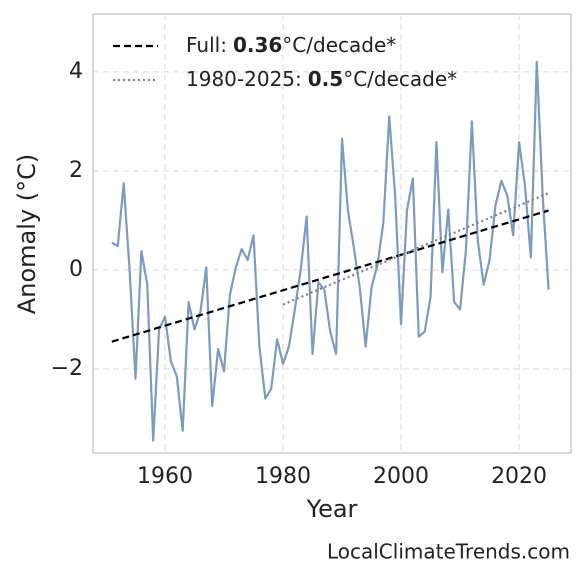 The height and width of the screenshot is (580, 585). Describe the element at coordinates (206, 45) in the screenshot. I see `legend-name: Full:` at that location.